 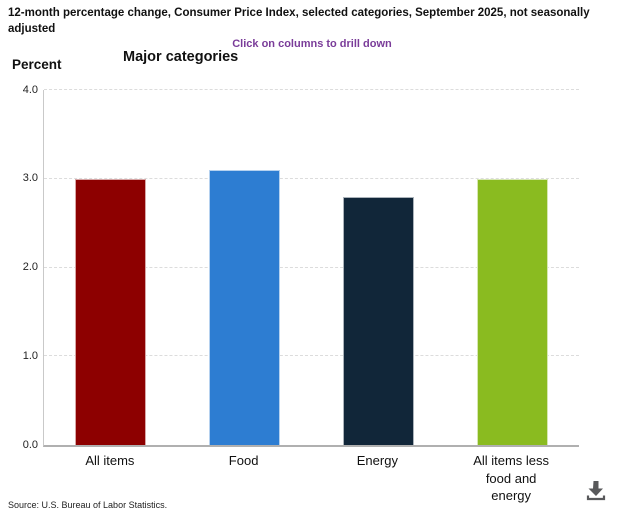 What do you see at coordinates (30, 178) in the screenshot?
I see `y-tick-label: 3.0` at bounding box center [30, 178].